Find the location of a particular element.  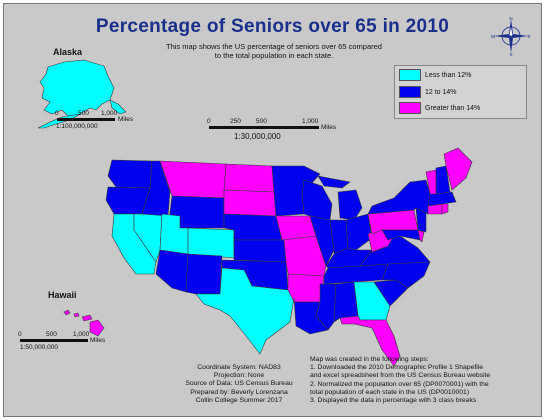

state-SD is located at coordinates (250, 203).